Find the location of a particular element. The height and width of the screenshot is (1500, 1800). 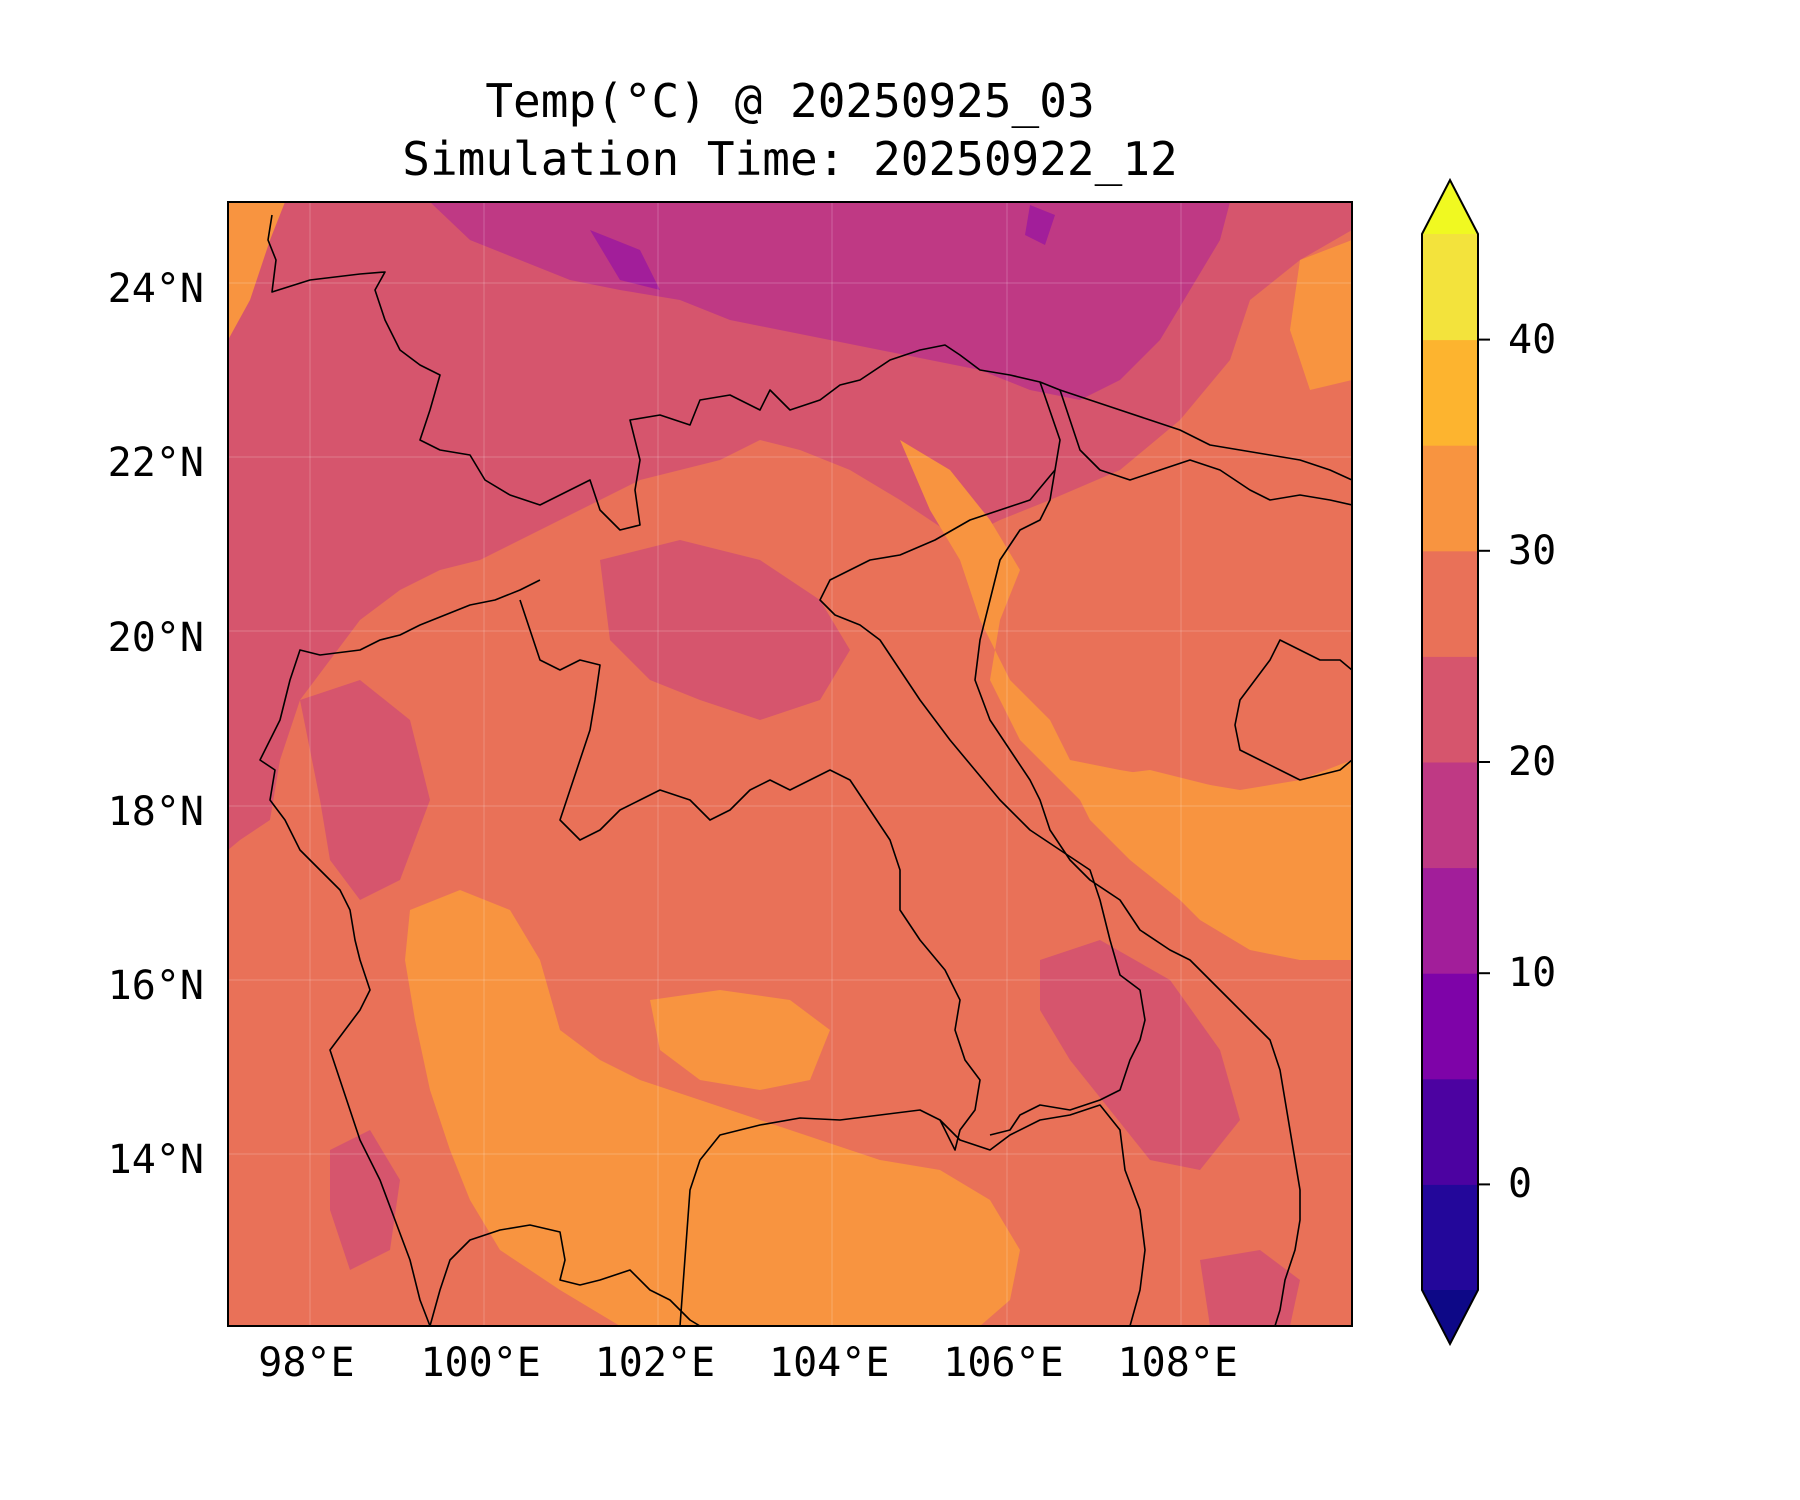

chart-subtitle: Simulation Time: 20250922_12 is located at coordinates (790, 159).